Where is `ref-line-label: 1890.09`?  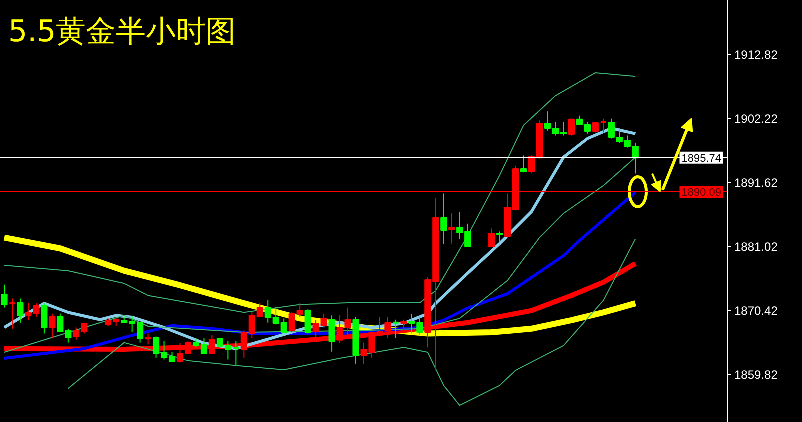
ref-line-label: 1890.09 is located at coordinates (702, 192).